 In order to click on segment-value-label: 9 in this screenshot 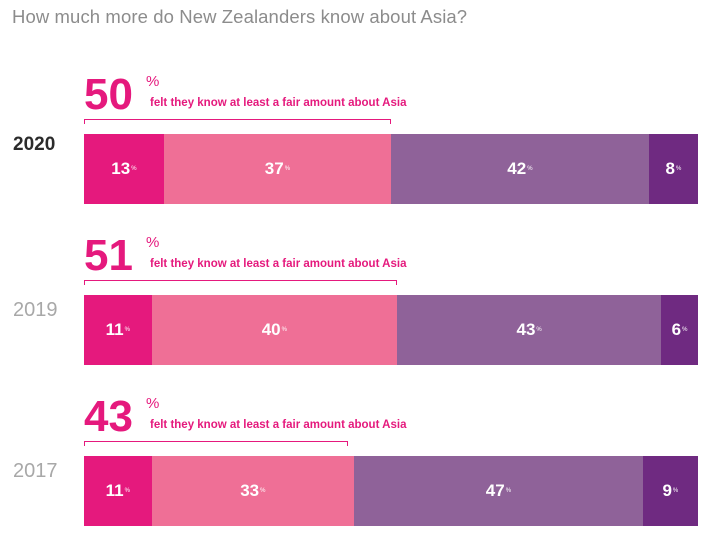, I will do `click(667, 490)`.